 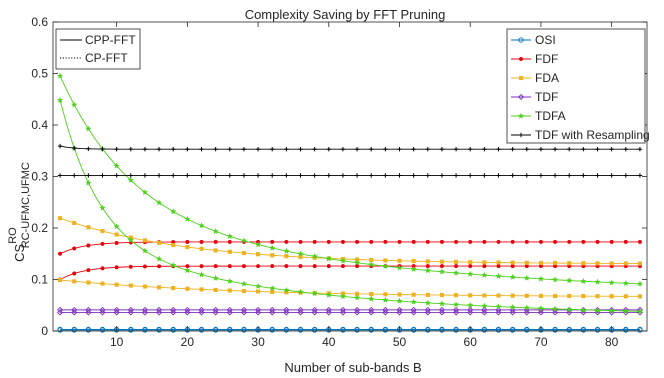 I want to click on series-line-fda-cpp-fft, so click(x=349, y=240).